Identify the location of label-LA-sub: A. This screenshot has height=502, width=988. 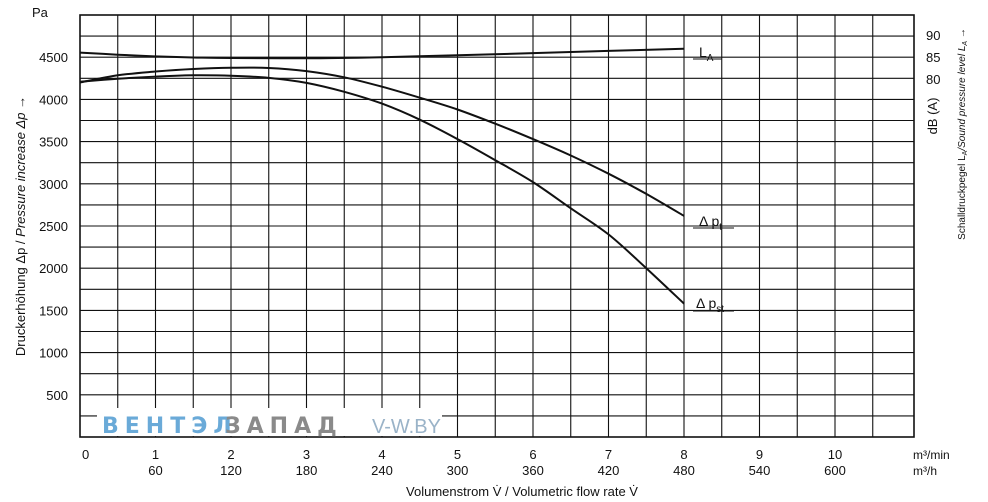
(710, 58).